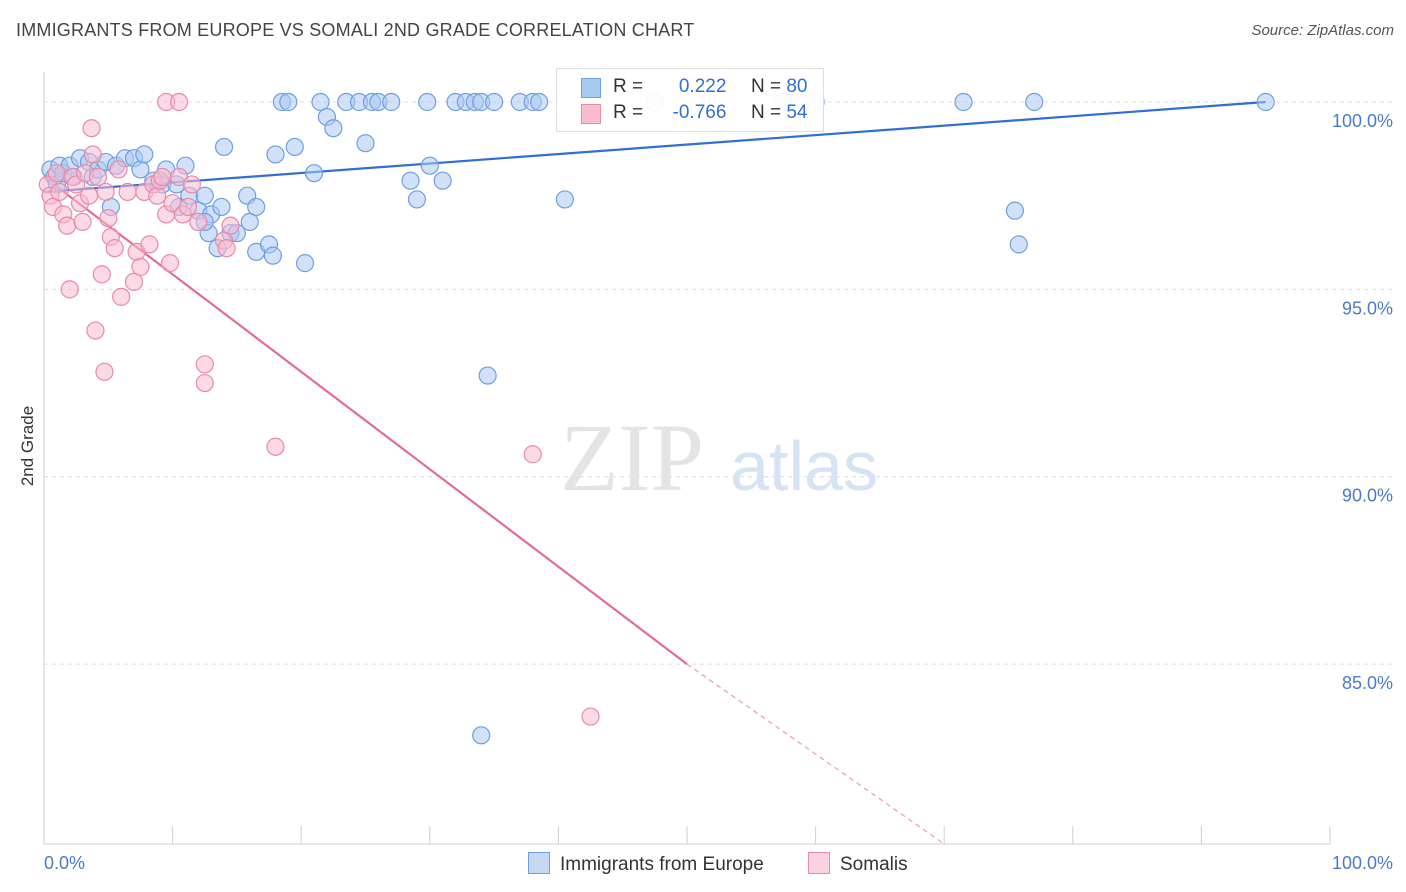 The image size is (1406, 892). Describe the element at coordinates (690, 100) in the screenshot. I see `stats-legend: R = 0.222 N = 80 R = -0.766 N = 54` at that location.